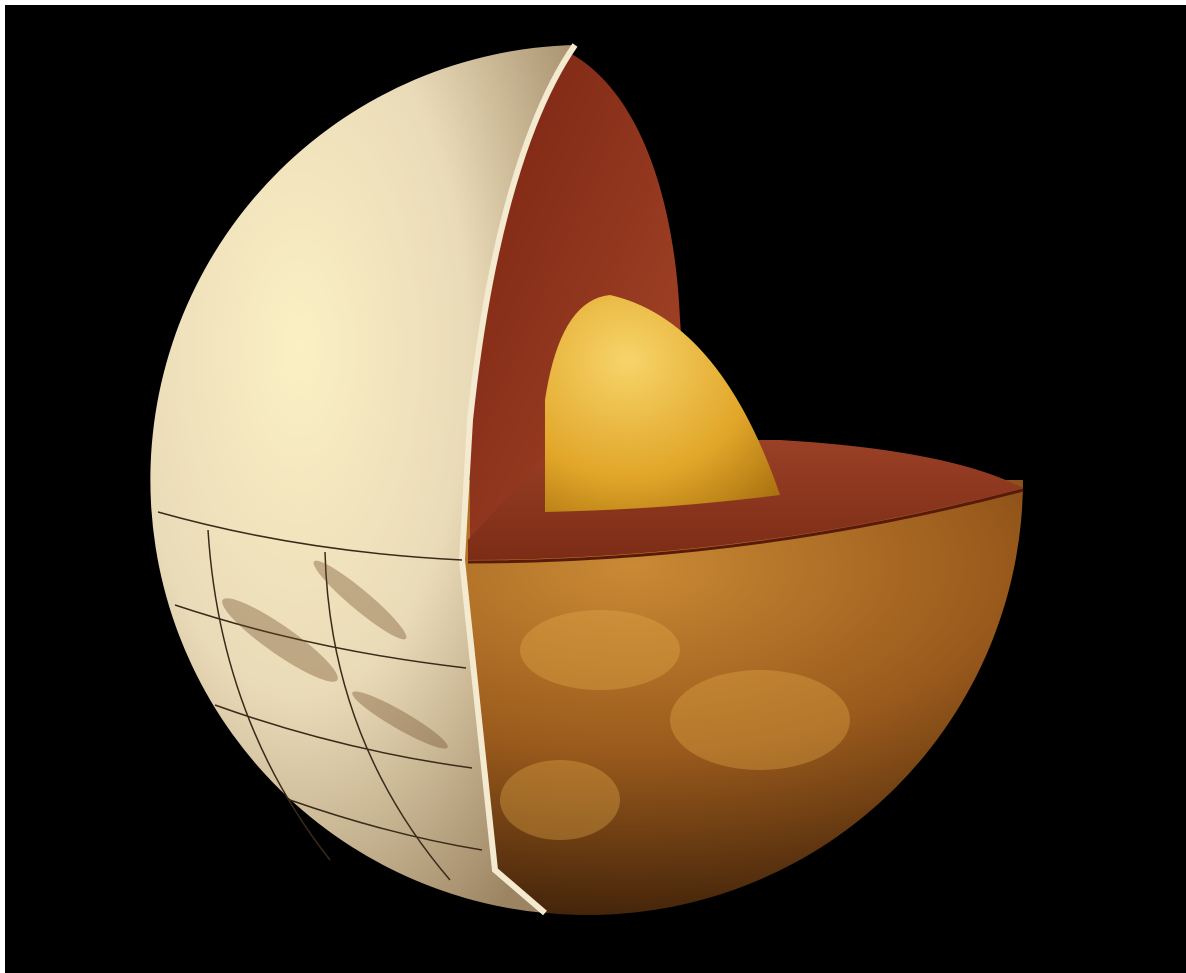  I want to click on core, so click(662, 403).